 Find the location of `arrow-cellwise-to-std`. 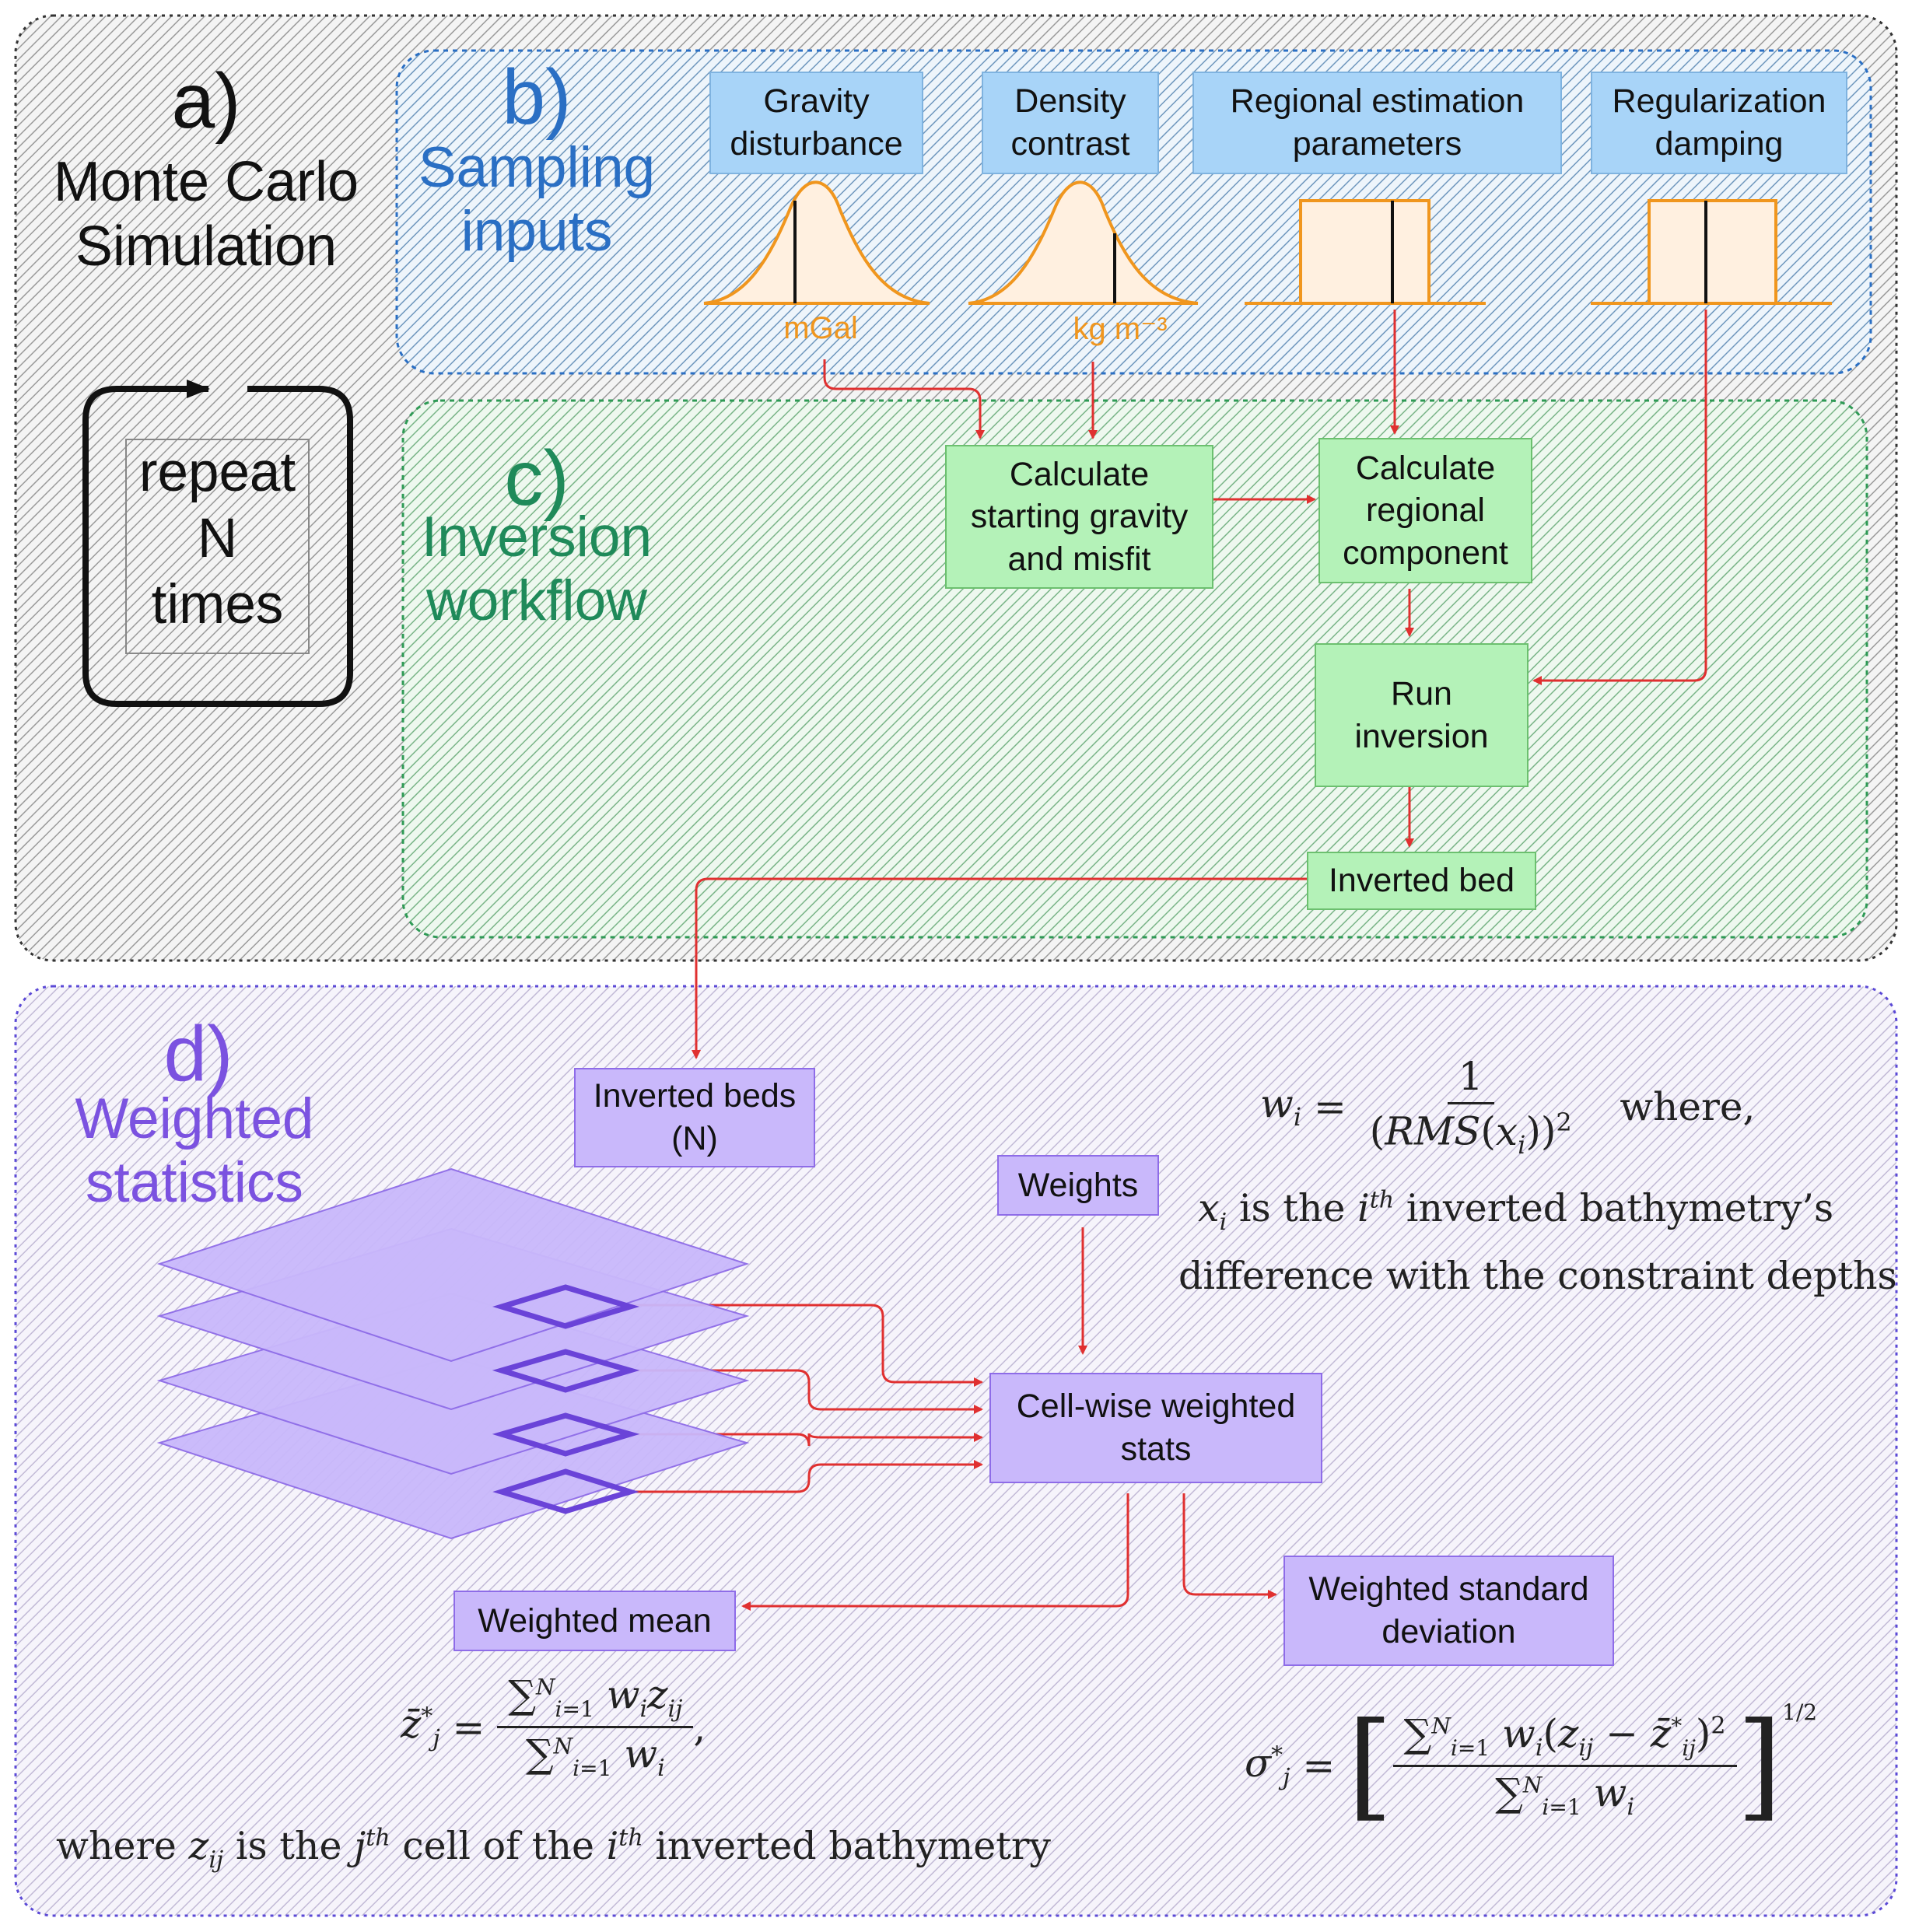

arrow-cellwise-to-std is located at coordinates (1229, 1546).